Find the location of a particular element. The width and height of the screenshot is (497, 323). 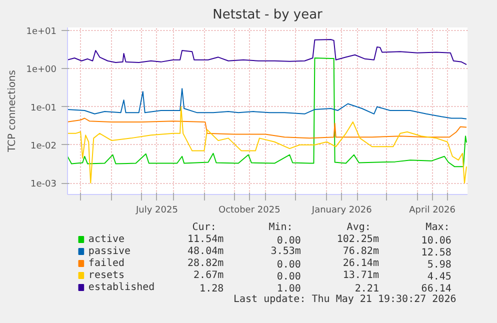

y-tick-label: 1e-01 is located at coordinates (43, 108).